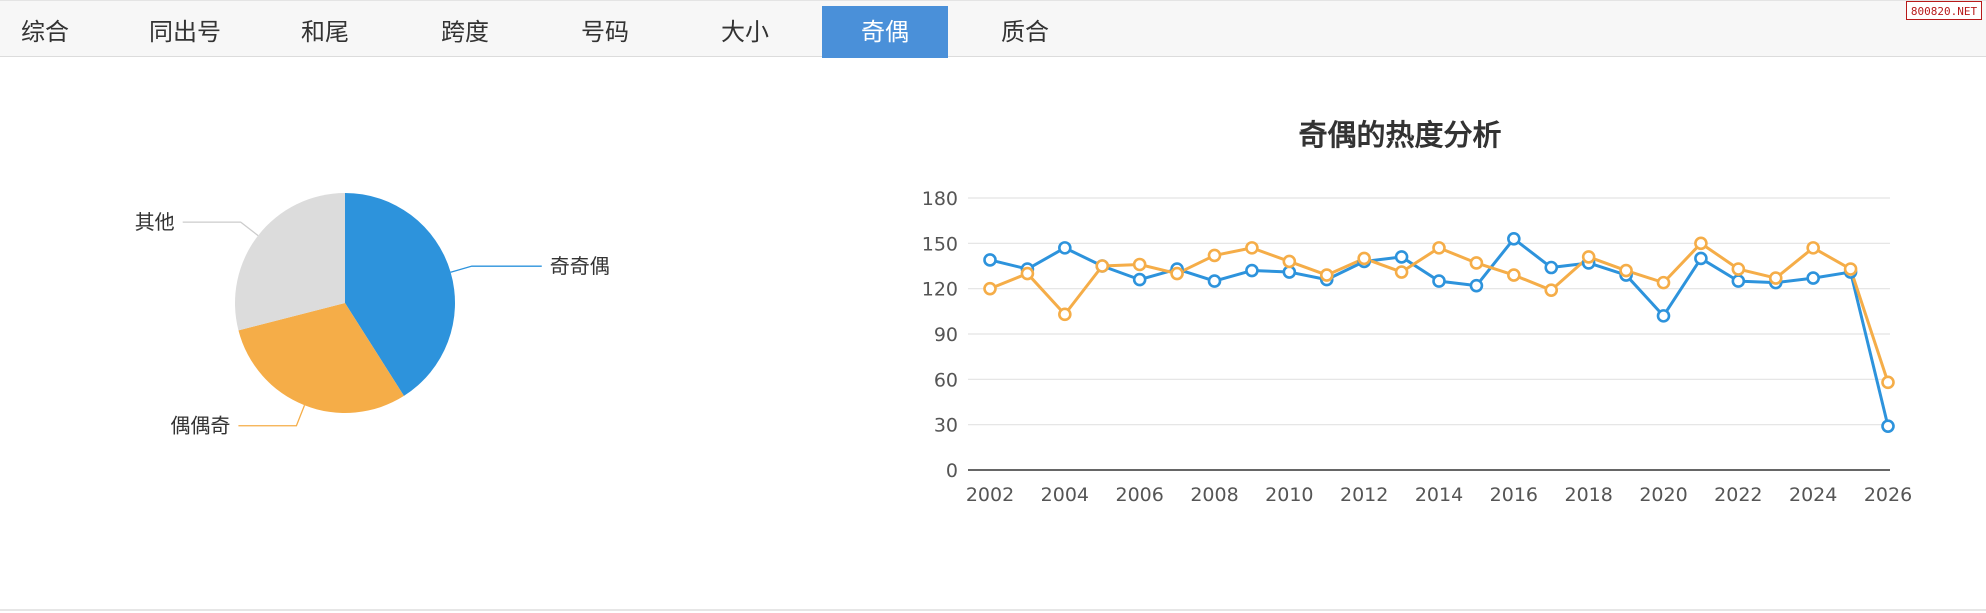  What do you see at coordinates (990, 495) in the screenshot?
I see `x-tick-label: 2002` at bounding box center [990, 495].